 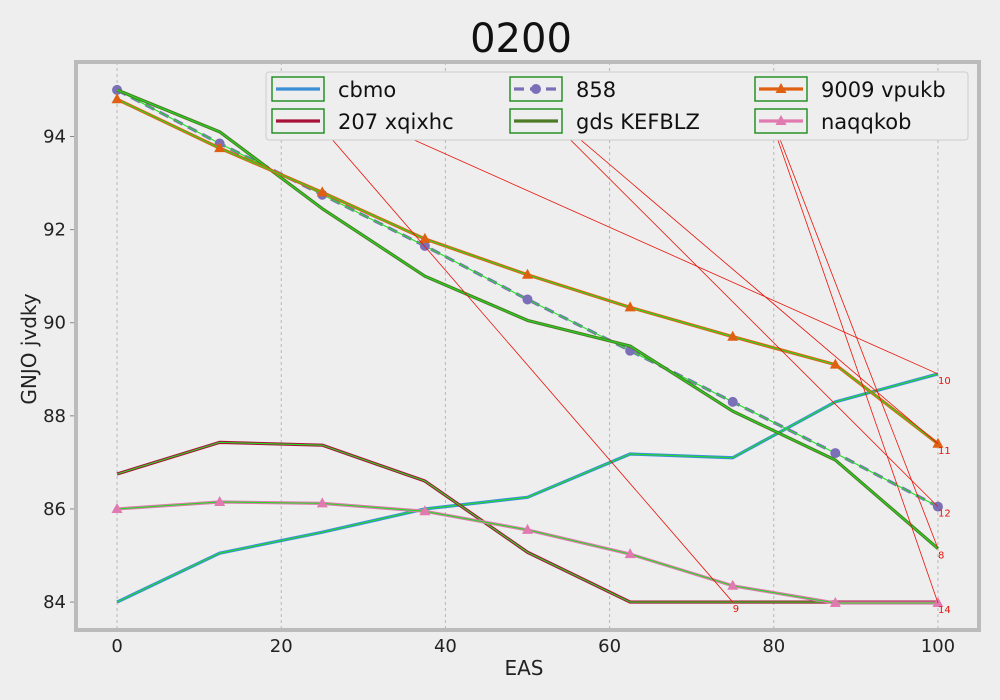 What do you see at coordinates (944, 381) in the screenshot?
I see `annotation-label: 10` at bounding box center [944, 381].